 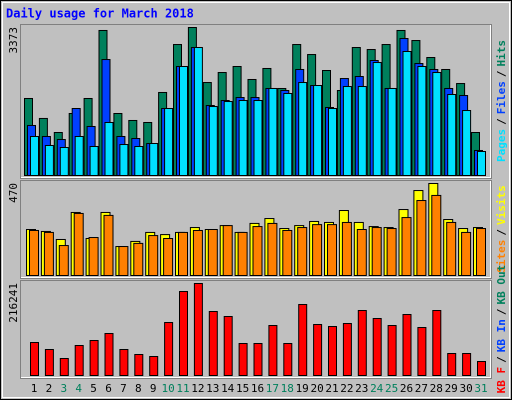 I want to click on x-tick-label: 15, so click(x=242, y=388).